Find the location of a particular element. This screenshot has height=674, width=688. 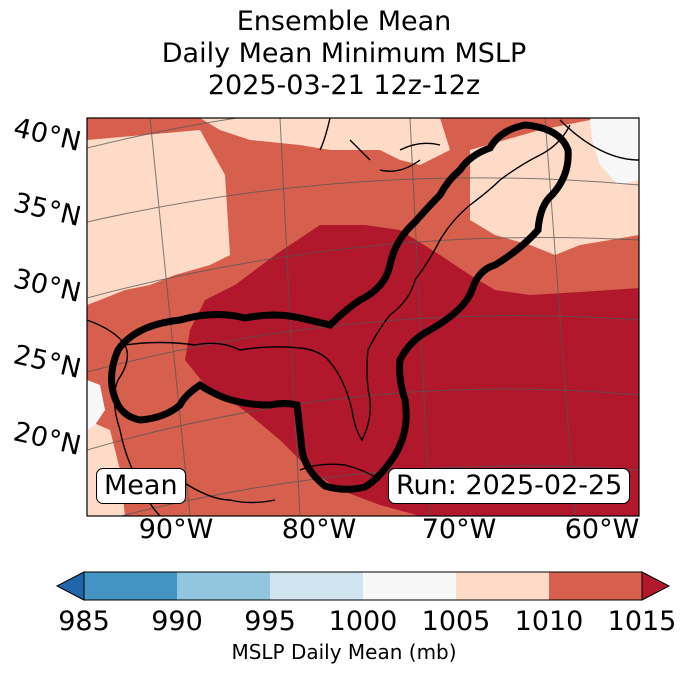

title-line-3: 2025-03-21 12z-12z is located at coordinates (344, 85).